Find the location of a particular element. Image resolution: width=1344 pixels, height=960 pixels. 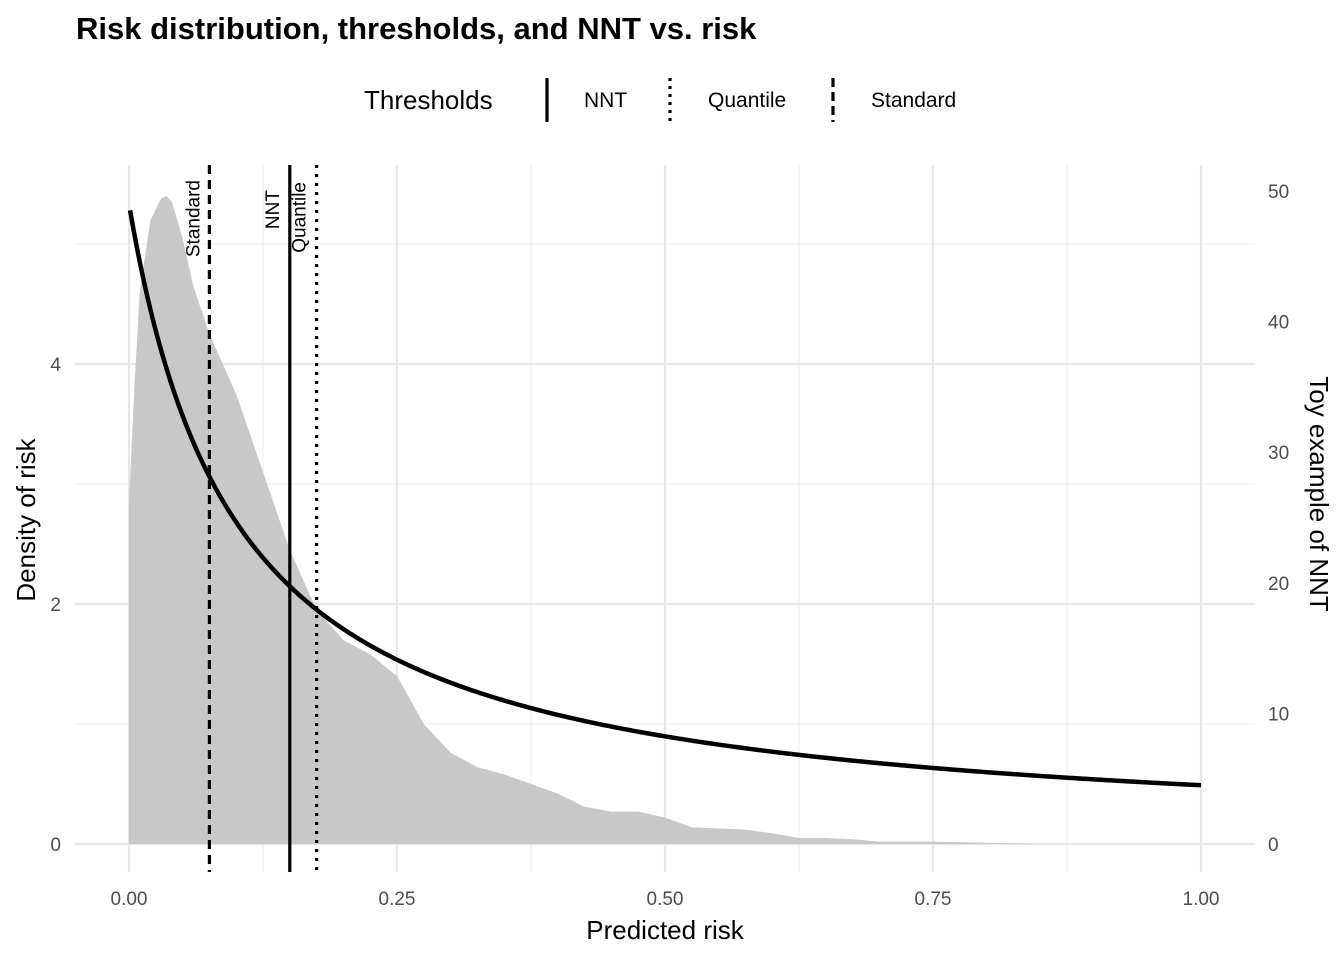

legend: Thresholds NNT Quantile Standard is located at coordinates (660, 100).